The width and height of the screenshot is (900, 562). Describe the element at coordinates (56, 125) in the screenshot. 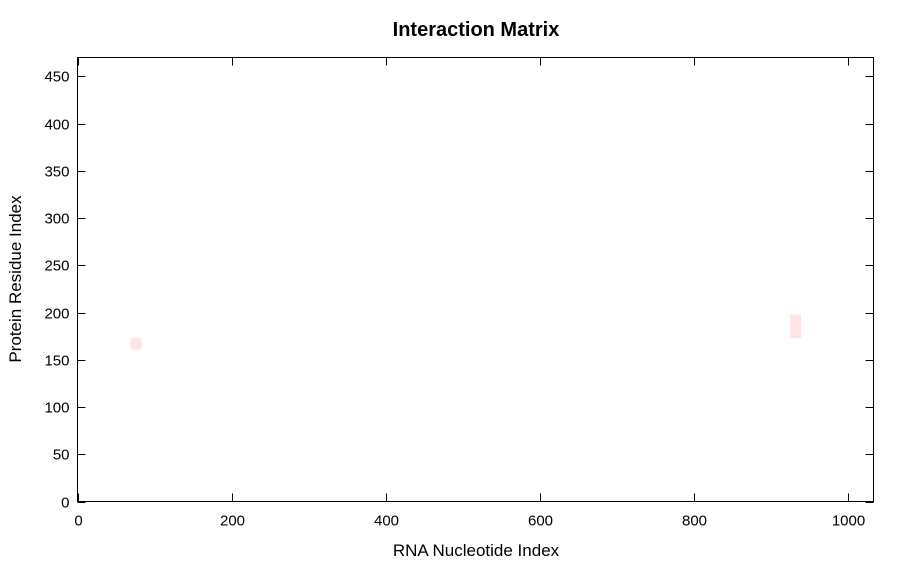

I see `y-tick-label: 400` at that location.